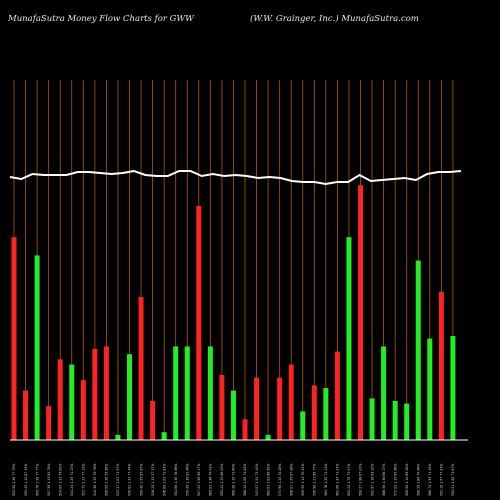 This screenshot has height=500, width=500. Describe the element at coordinates (407, 480) in the screenshot. I see `x-tick-label: 580.94 1.14 69.28%` at that location.